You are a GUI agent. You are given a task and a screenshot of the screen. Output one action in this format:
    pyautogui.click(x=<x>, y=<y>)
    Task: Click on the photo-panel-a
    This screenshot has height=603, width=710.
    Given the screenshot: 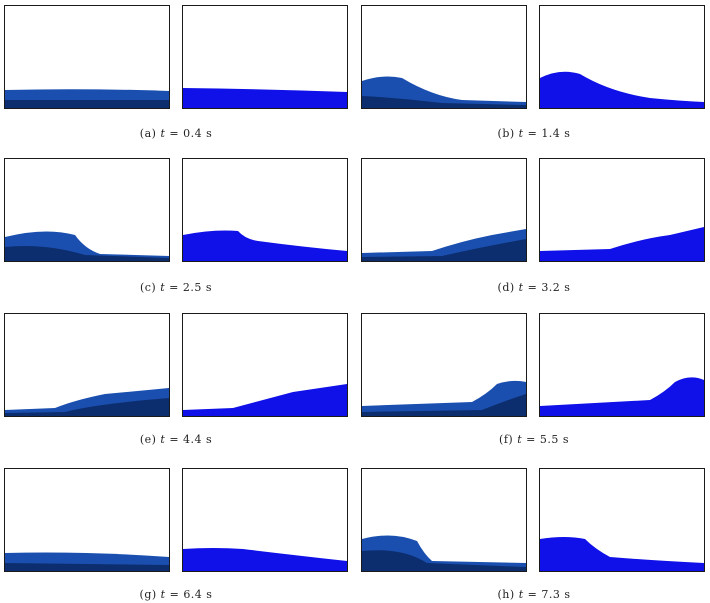 What is the action you would take?
    pyautogui.click(x=87, y=57)
    